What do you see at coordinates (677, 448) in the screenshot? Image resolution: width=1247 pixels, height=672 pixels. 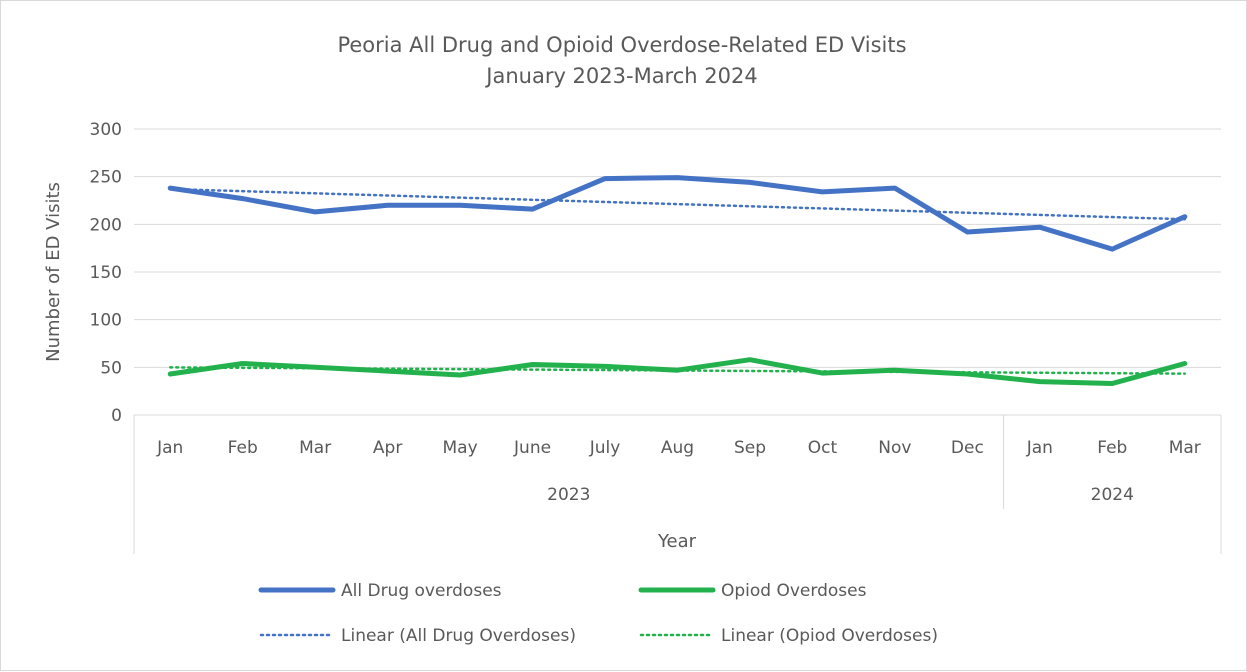 I see `x-tick-label: Aug` at bounding box center [677, 448].